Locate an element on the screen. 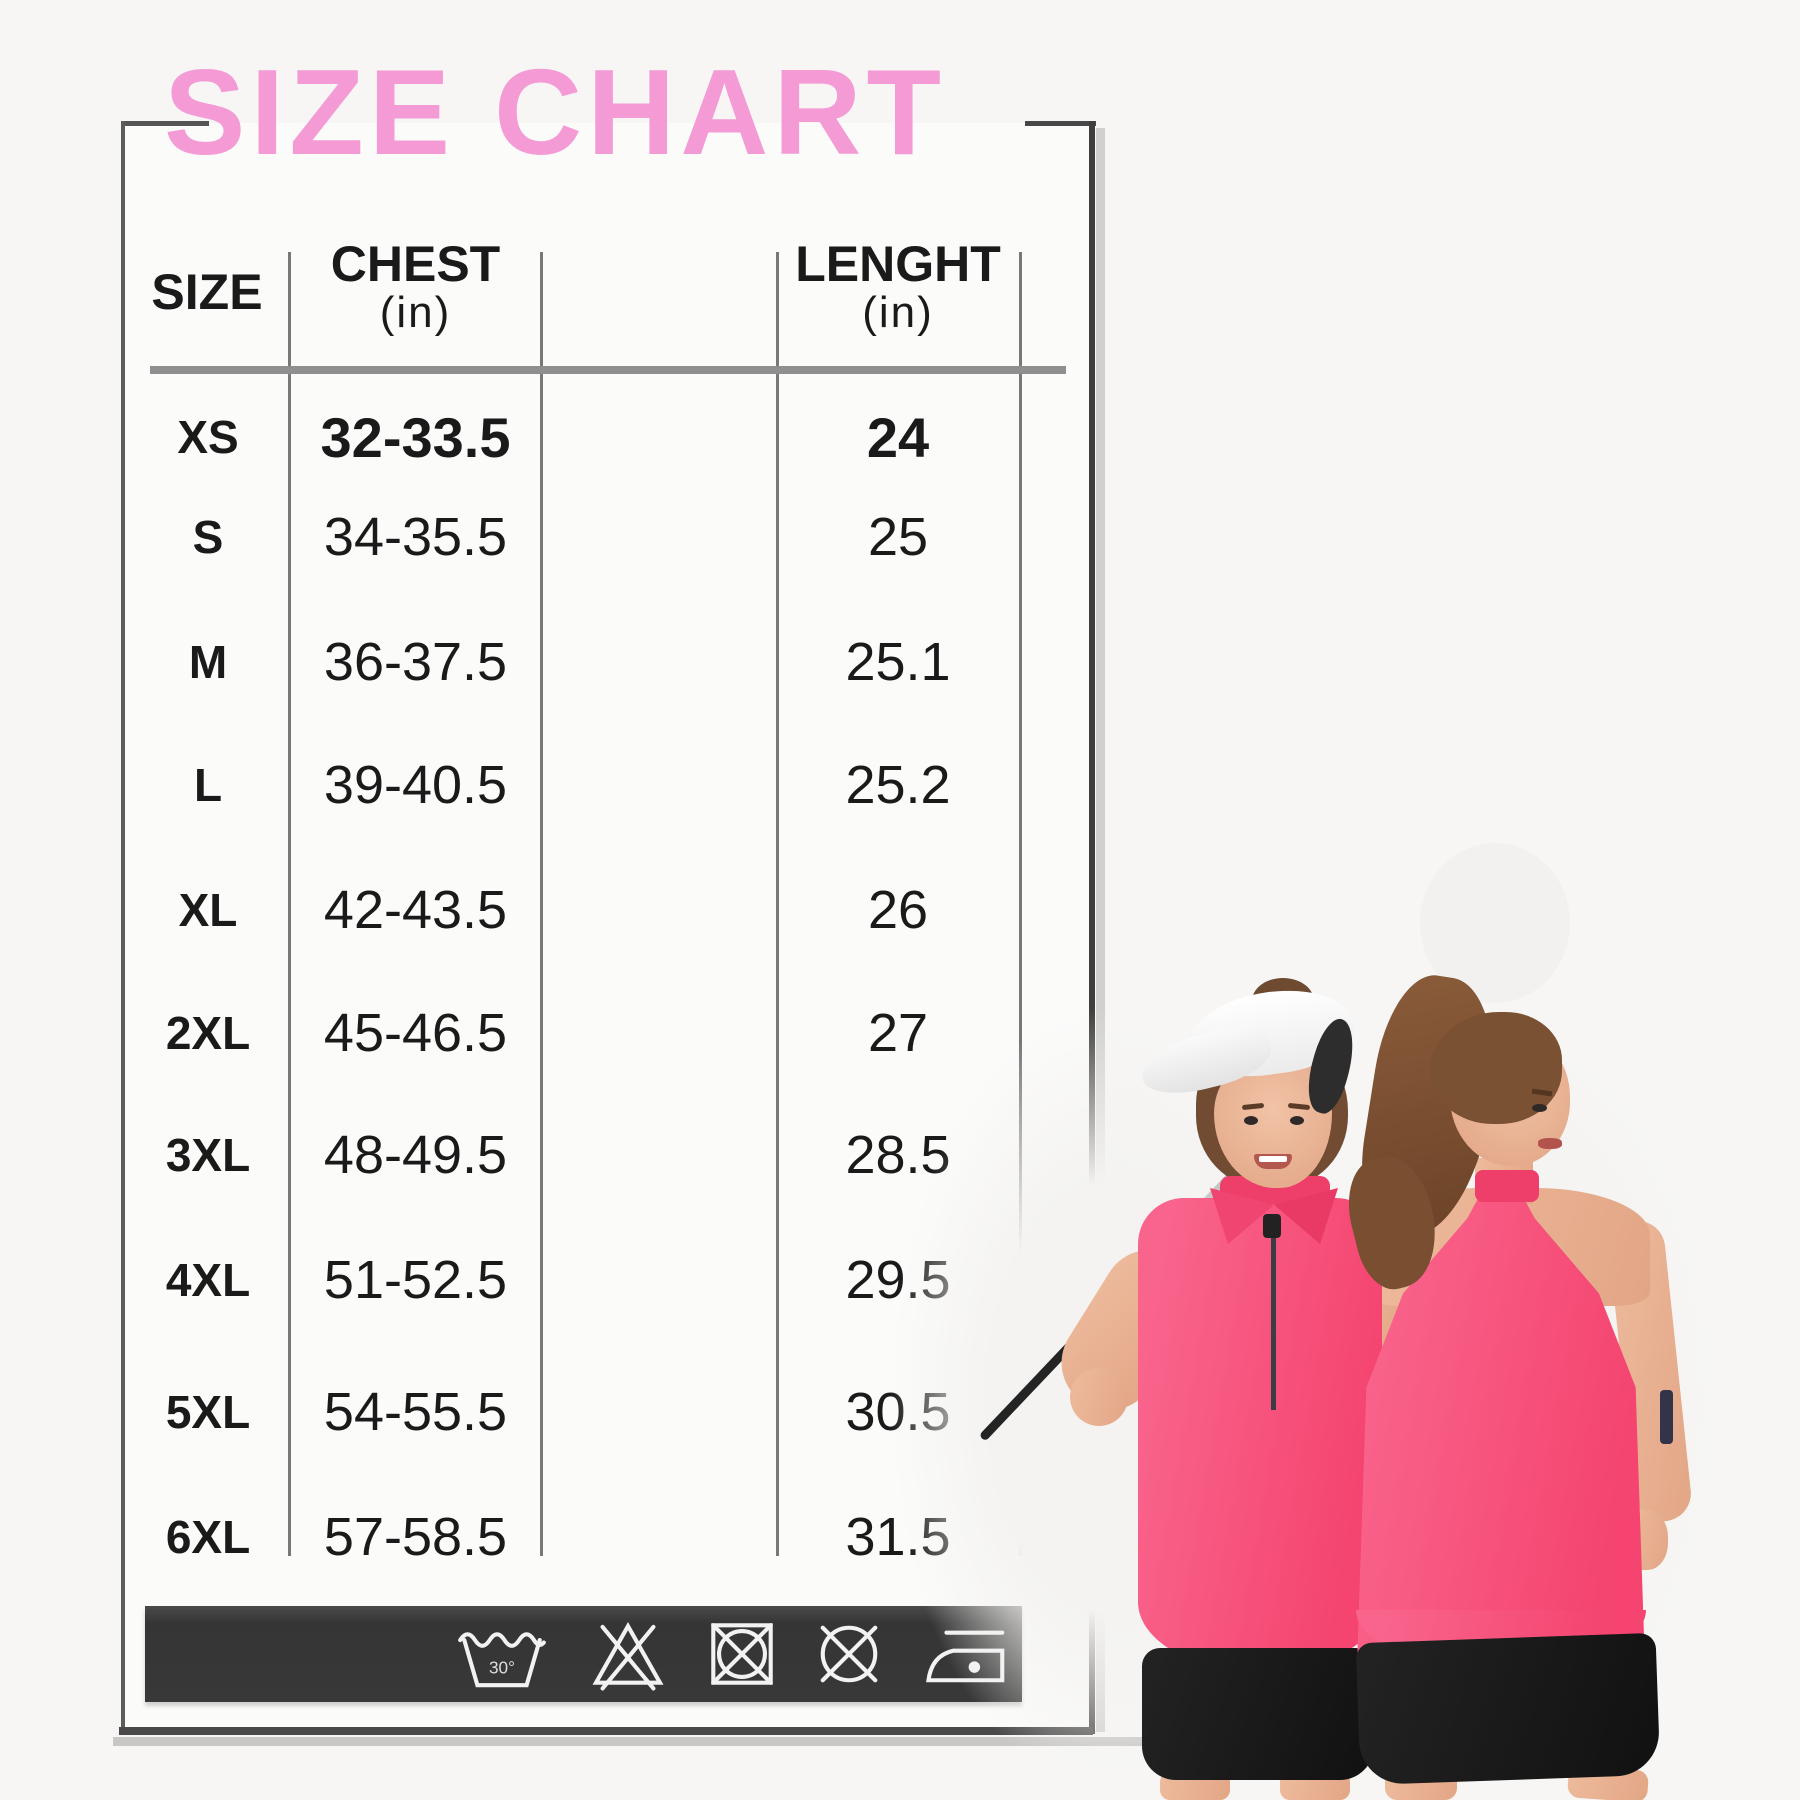 The image size is (1800, 1800). chest-value: 51-52.5 is located at coordinates (415, 1280).